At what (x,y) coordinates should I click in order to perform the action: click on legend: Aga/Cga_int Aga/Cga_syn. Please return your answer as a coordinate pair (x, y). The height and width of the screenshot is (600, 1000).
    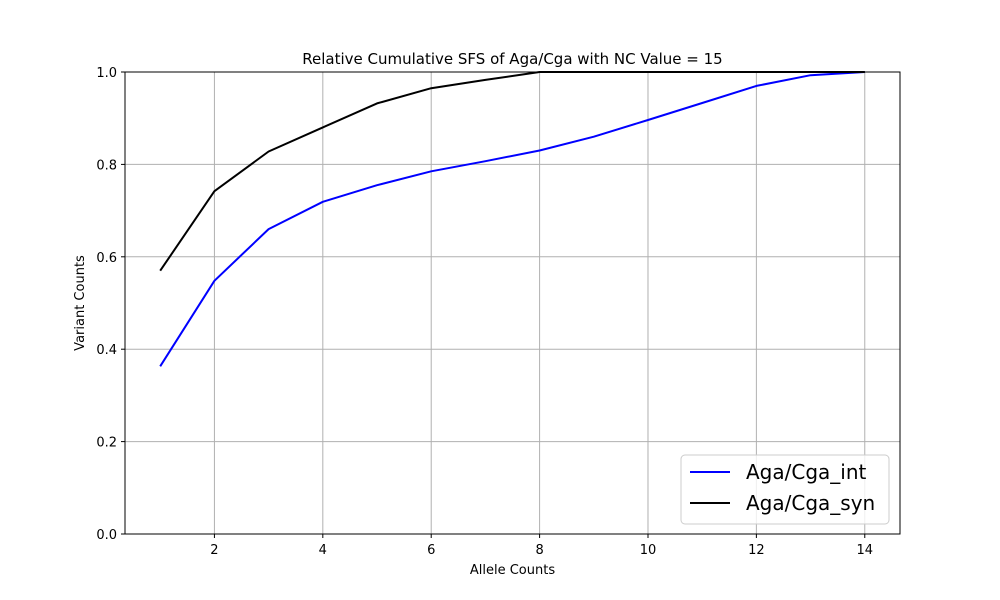
    Looking at the image, I should click on (785, 489).